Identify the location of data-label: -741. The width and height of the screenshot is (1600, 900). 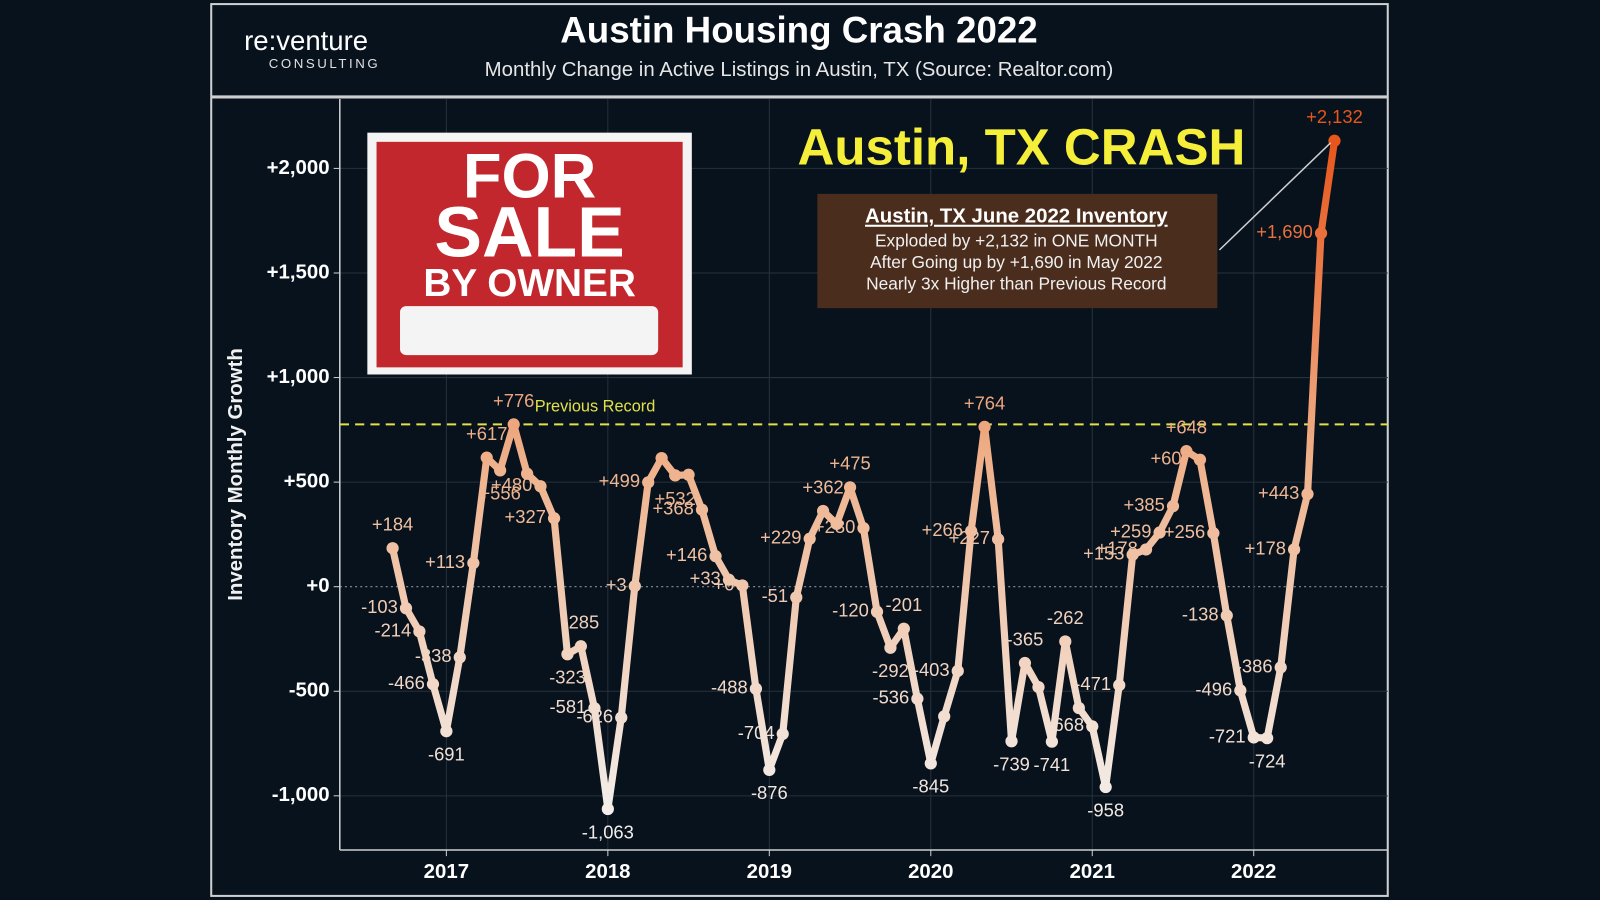
(1052, 764).